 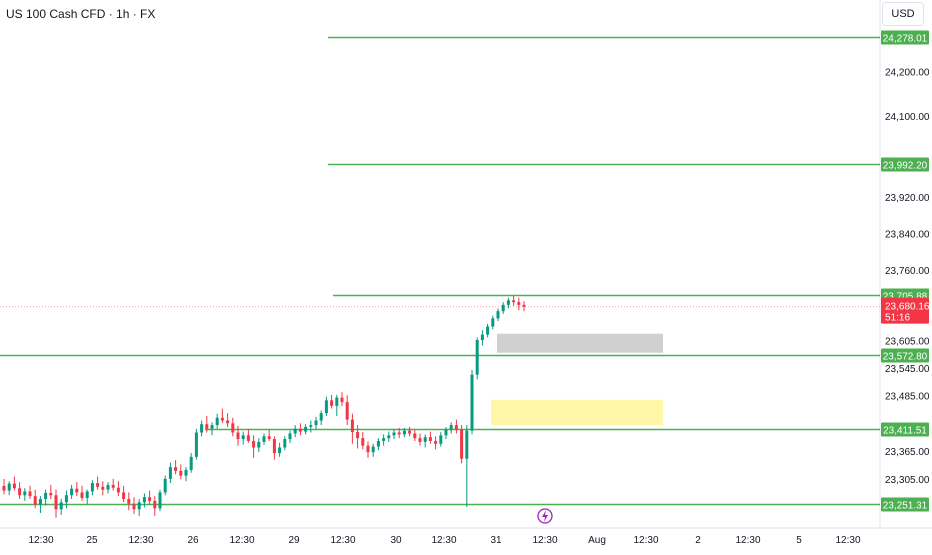 I want to click on demand-zone, so click(x=577, y=412).